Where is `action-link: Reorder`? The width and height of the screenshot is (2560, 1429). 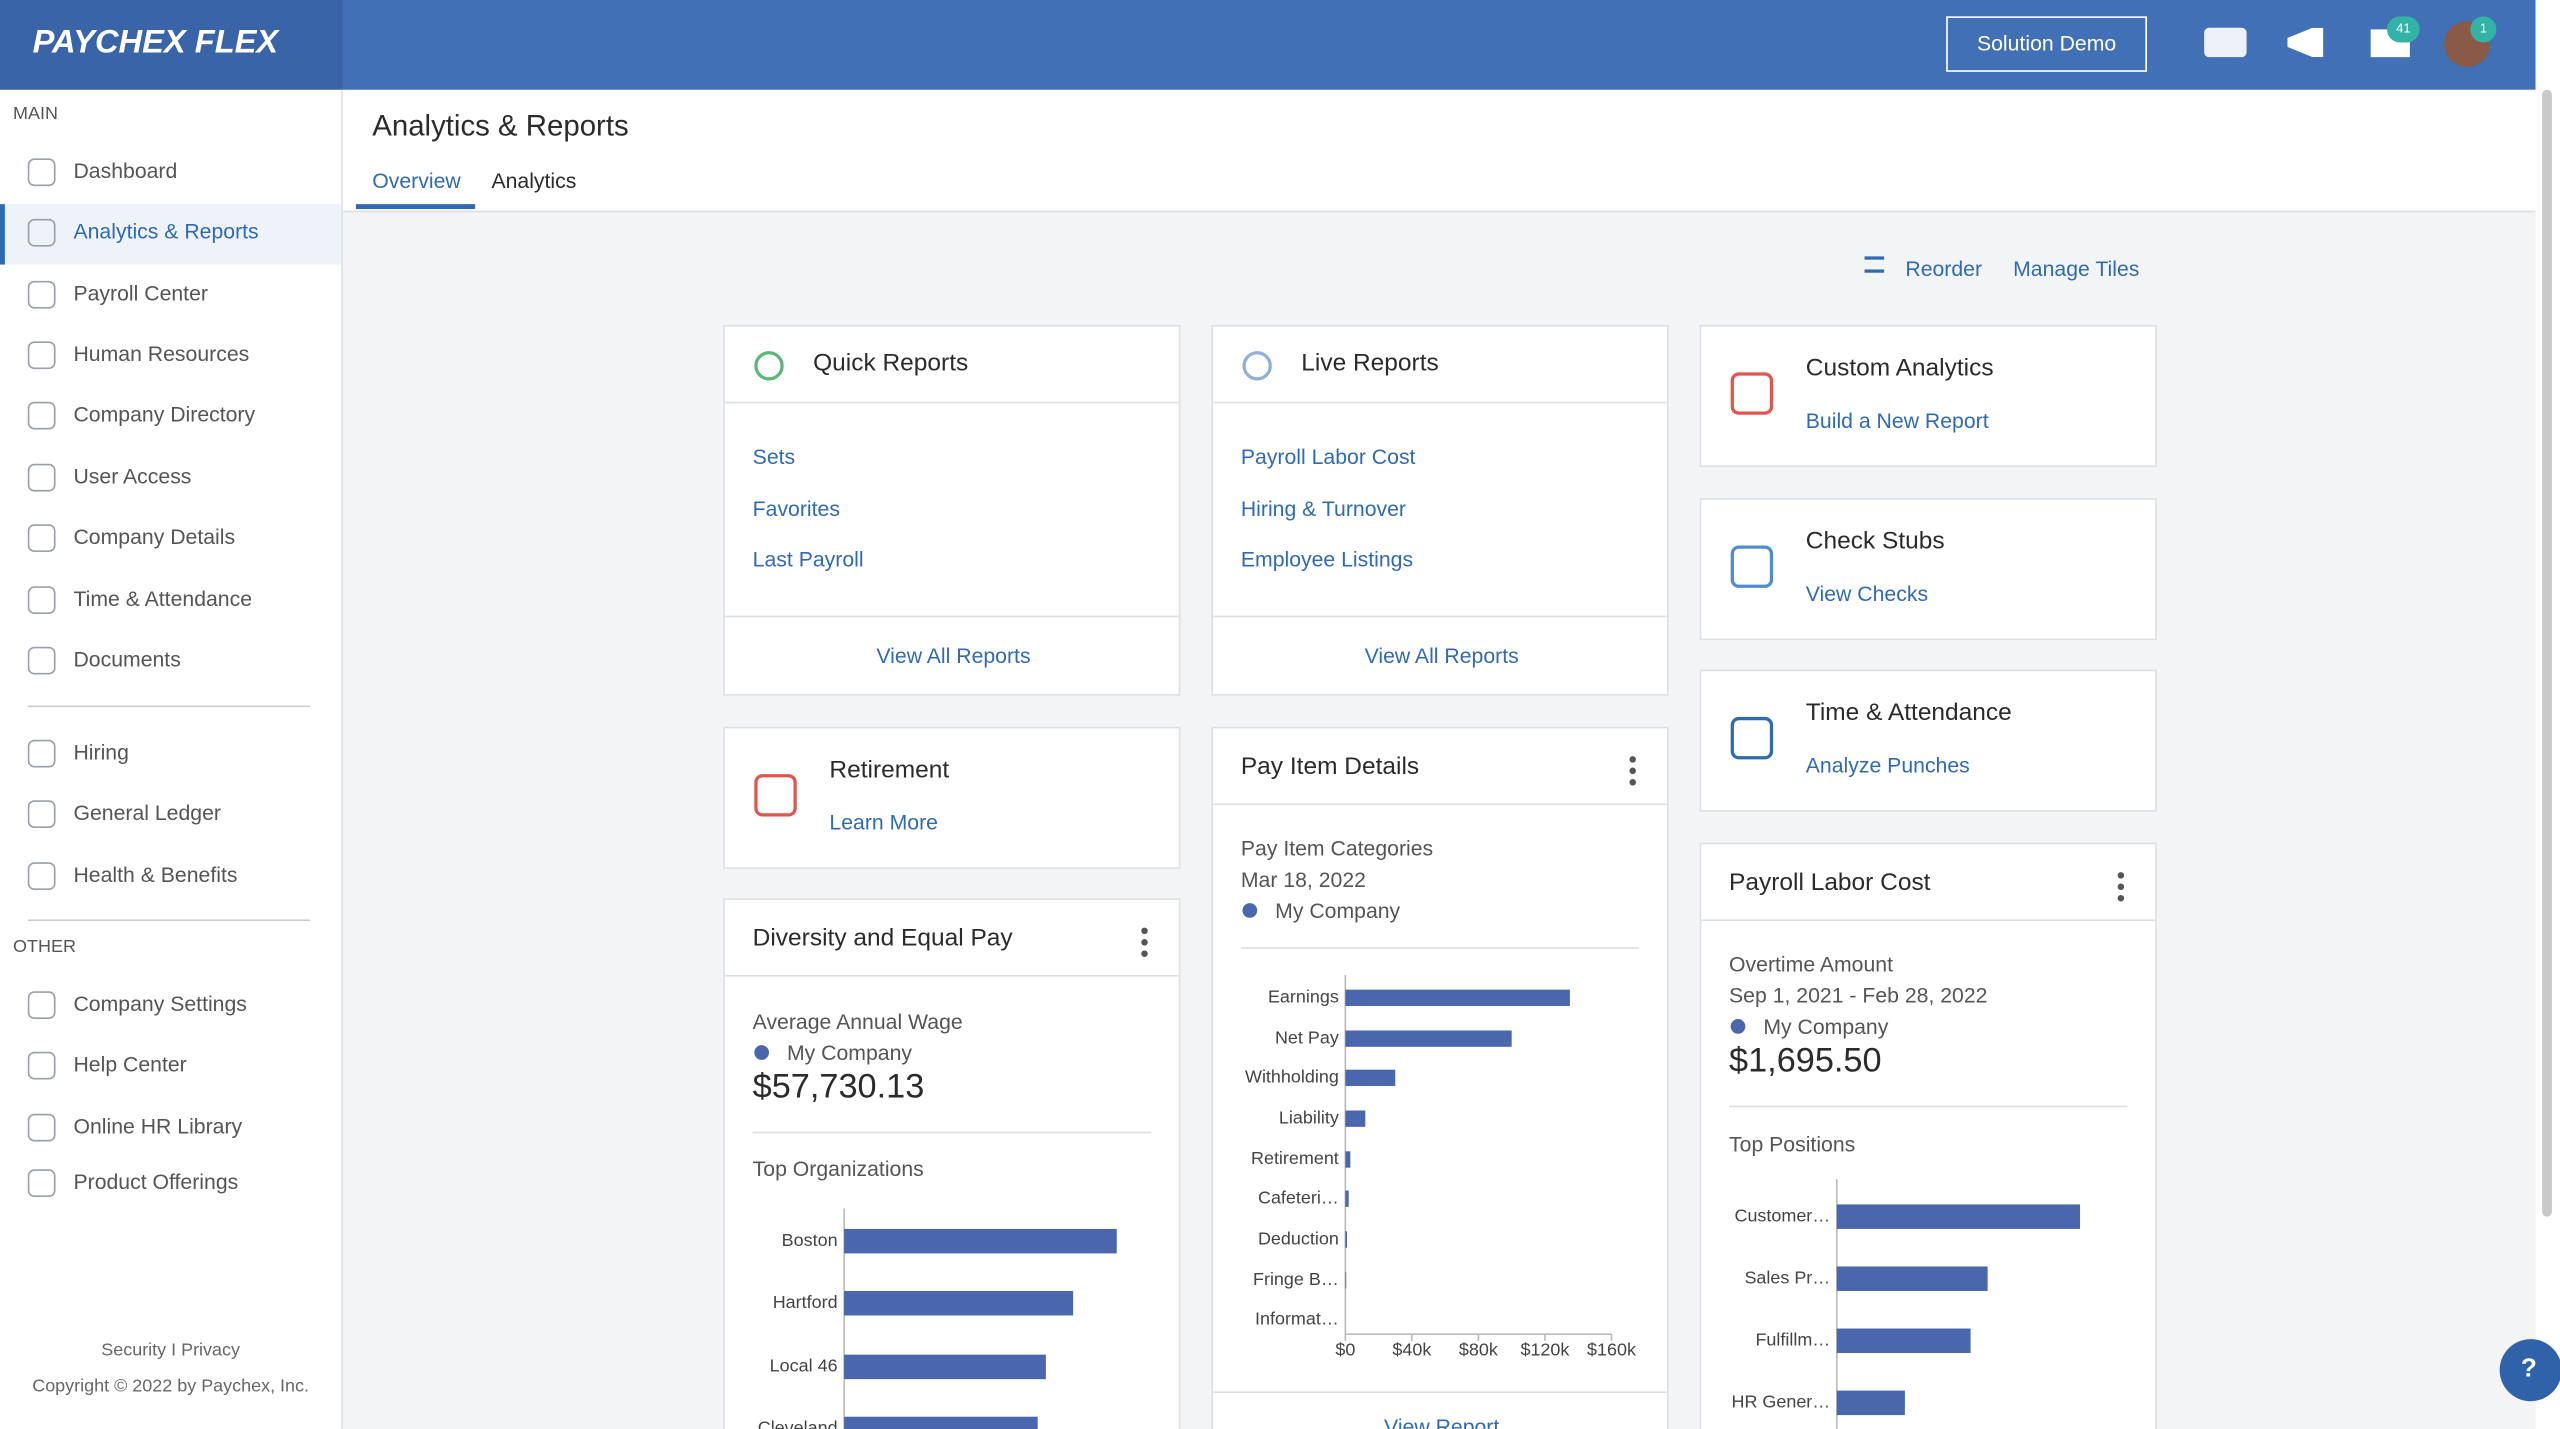
action-link: Reorder is located at coordinates (1944, 268).